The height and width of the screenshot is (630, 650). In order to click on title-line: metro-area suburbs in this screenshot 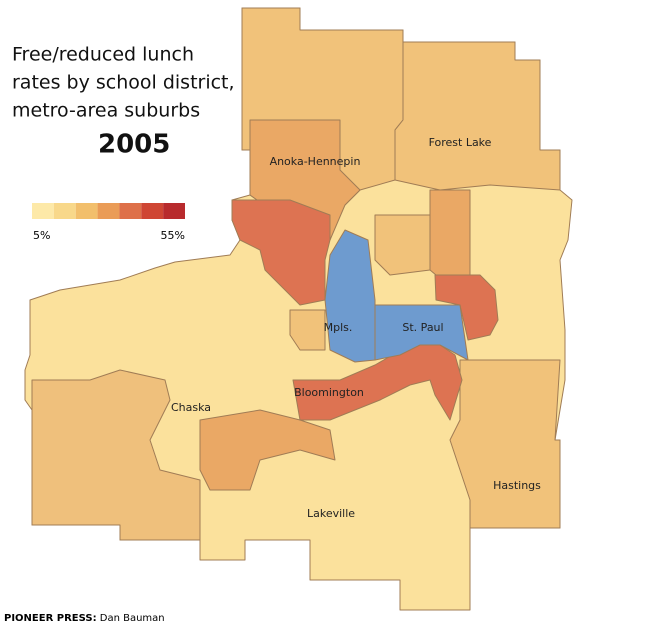, I will do `click(106, 111)`.